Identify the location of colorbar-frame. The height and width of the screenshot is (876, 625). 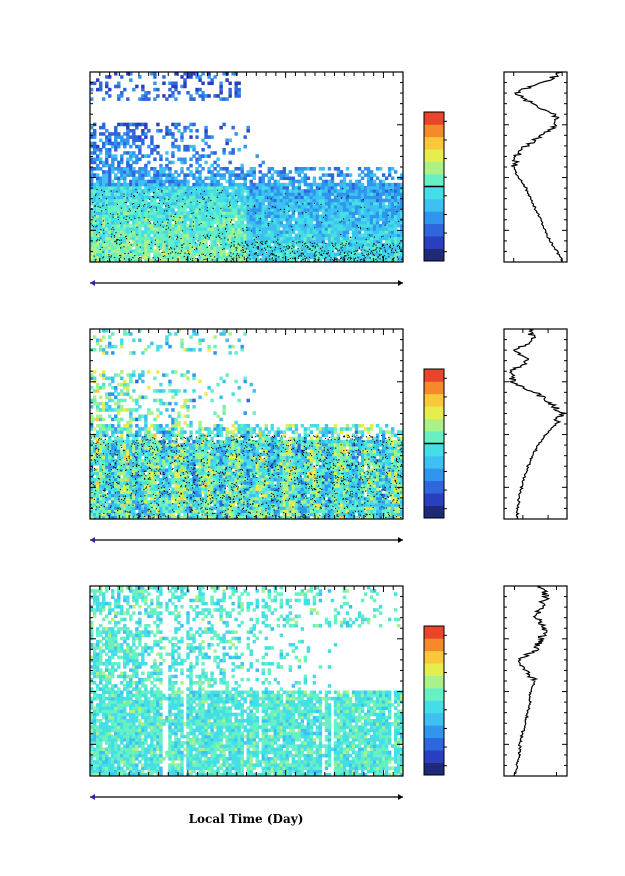
(434, 700).